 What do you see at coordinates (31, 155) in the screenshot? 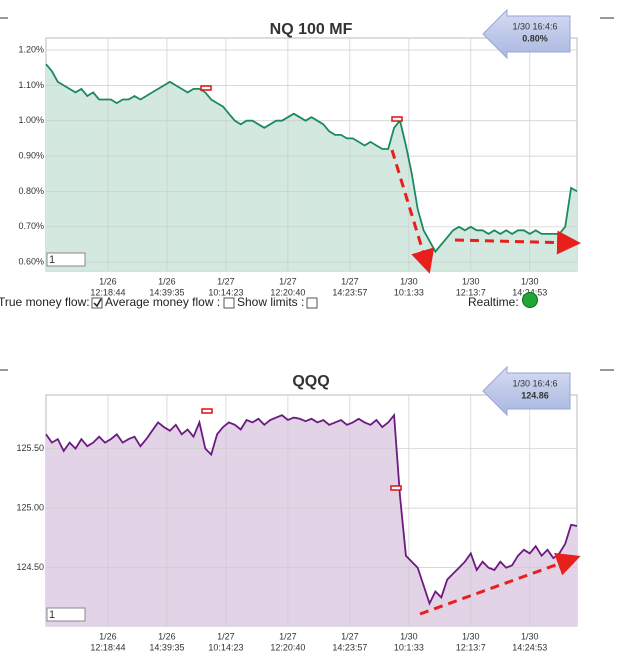
I see `y-tick-label: 0.90%` at bounding box center [31, 155].